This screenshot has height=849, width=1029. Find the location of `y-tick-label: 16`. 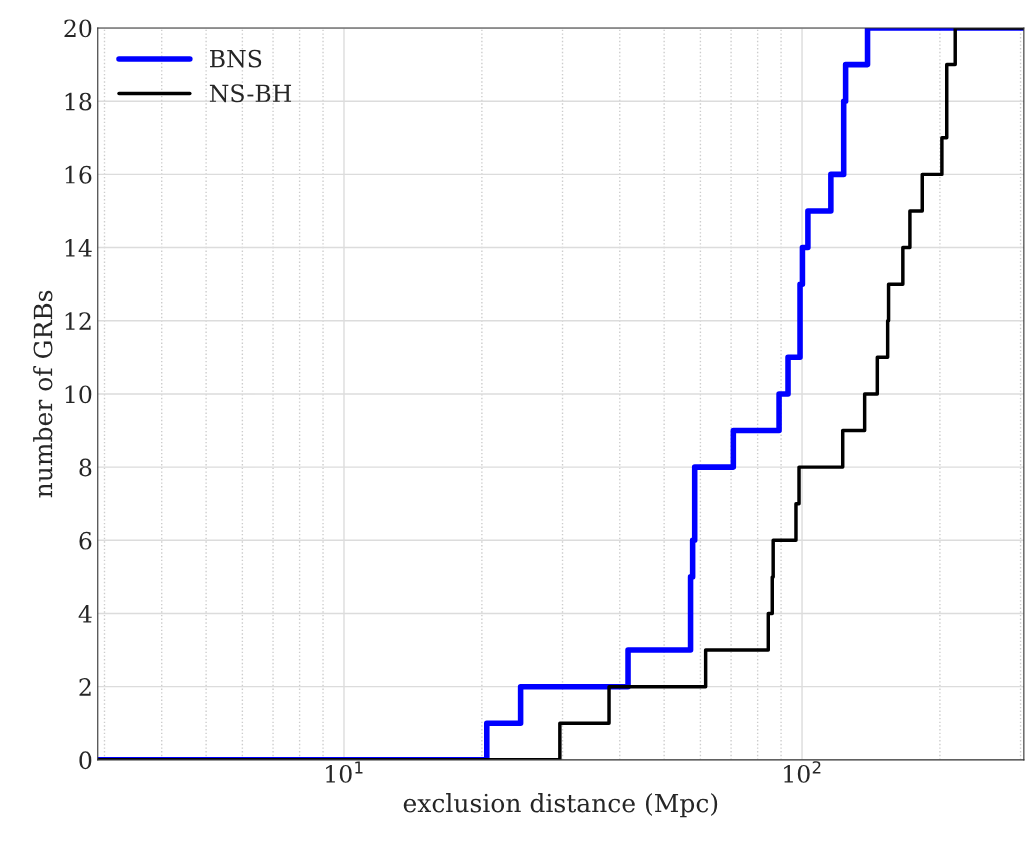

y-tick-label: 16 is located at coordinates (78, 174).